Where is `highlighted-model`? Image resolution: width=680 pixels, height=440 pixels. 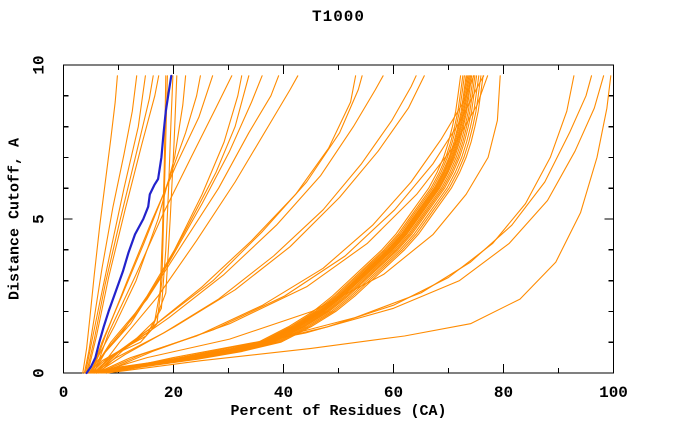
highlighted-model is located at coordinates (129, 224).